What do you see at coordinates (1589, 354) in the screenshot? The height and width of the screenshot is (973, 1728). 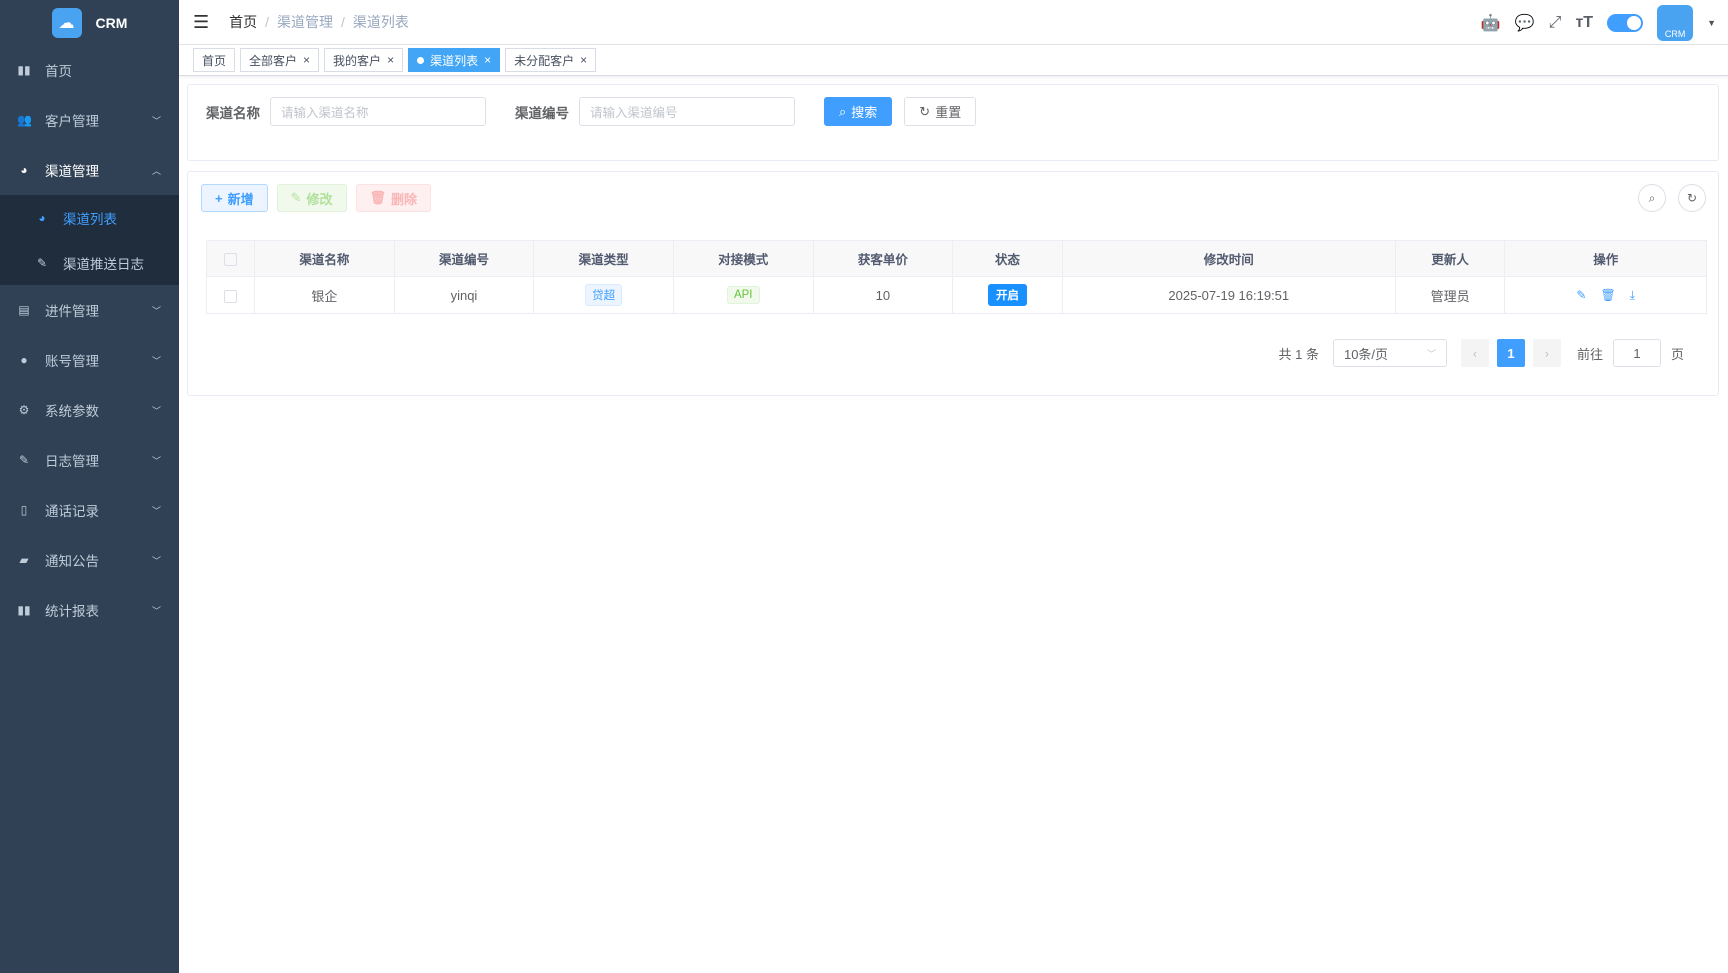 I see `goto-label: 前往` at bounding box center [1589, 354].